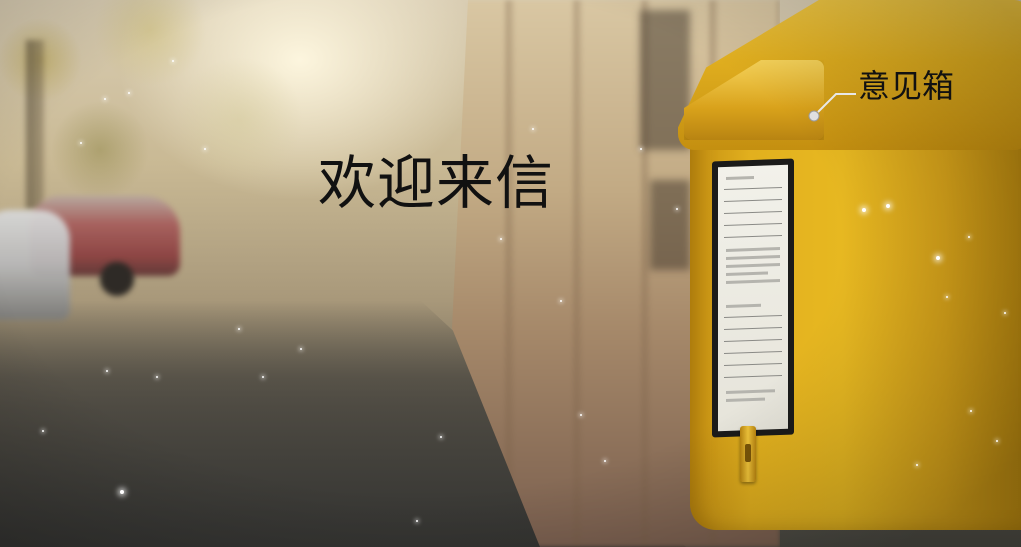  I want to click on parked-white-car, so click(35, 265).